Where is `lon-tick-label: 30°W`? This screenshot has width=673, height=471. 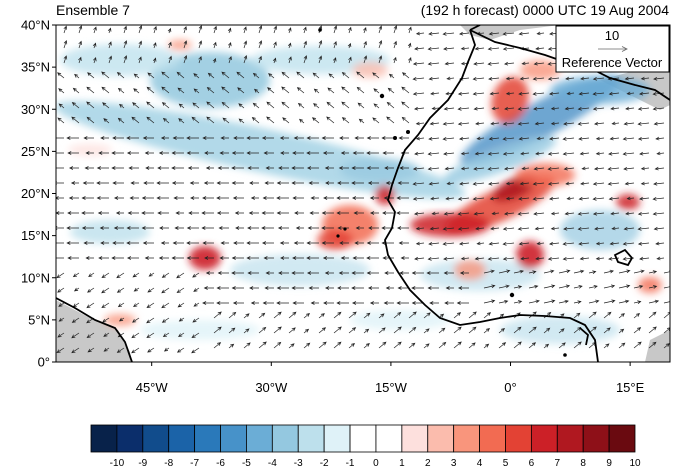 lon-tick-label: 30°W is located at coordinates (271, 387).